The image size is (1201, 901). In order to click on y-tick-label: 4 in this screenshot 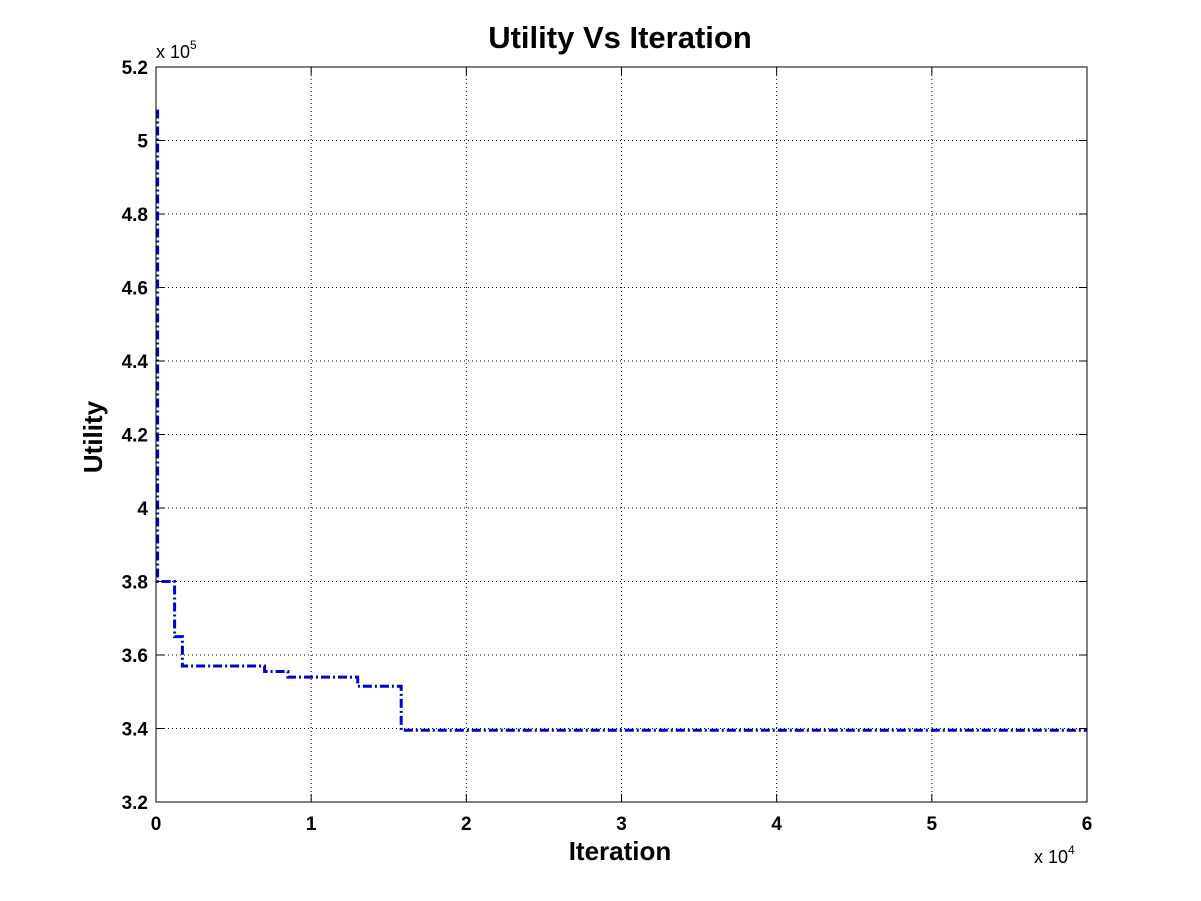, I will do `click(142, 509)`.